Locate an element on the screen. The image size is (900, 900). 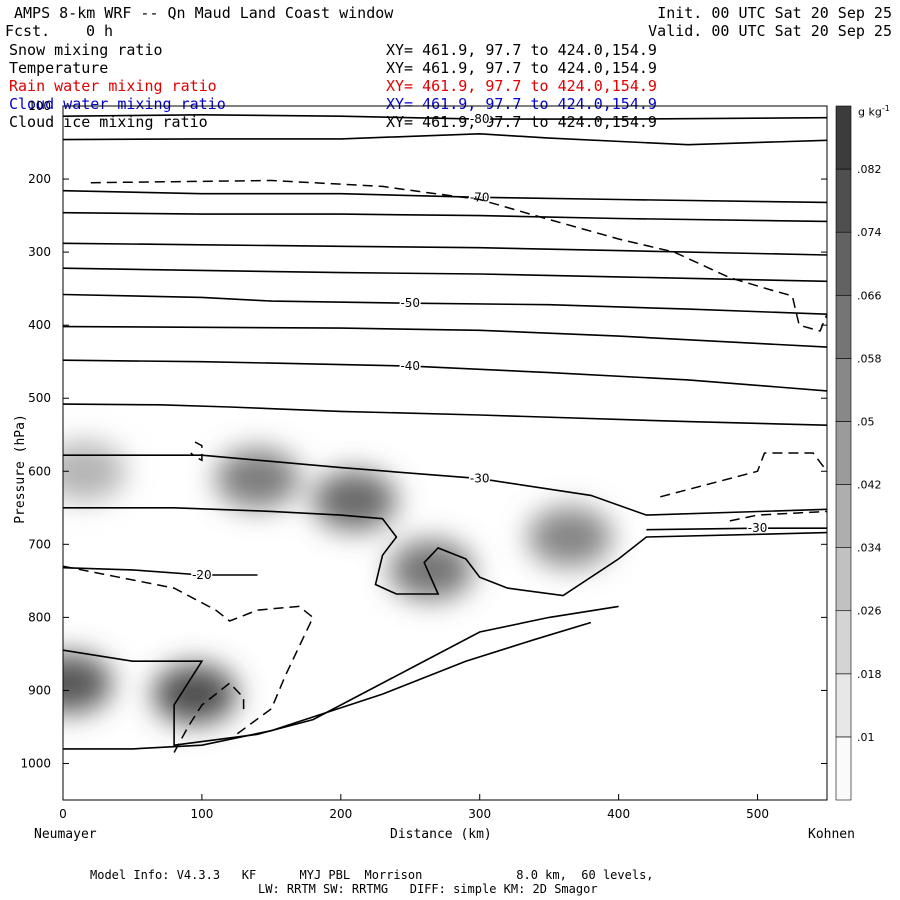
colorbar-label: .026 is located at coordinates (869, 611).